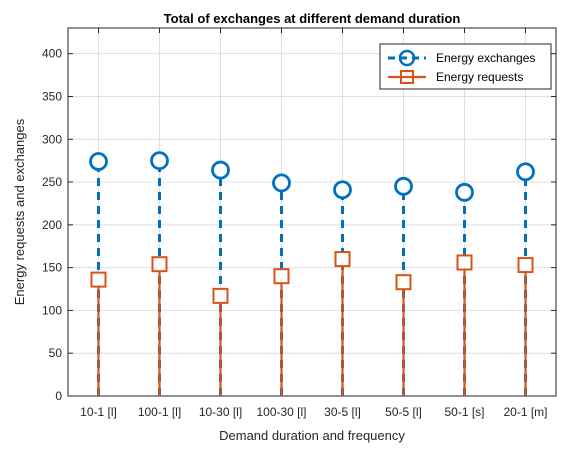  Describe the element at coordinates (220, 412) in the screenshot. I see `x-tick-label: 10-30 [l]` at that location.